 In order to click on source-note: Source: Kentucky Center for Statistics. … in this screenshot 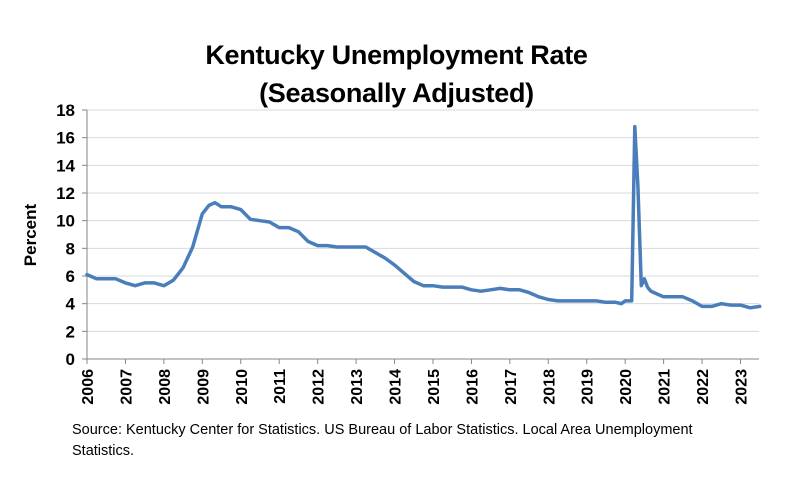, I will do `click(382, 440)`.